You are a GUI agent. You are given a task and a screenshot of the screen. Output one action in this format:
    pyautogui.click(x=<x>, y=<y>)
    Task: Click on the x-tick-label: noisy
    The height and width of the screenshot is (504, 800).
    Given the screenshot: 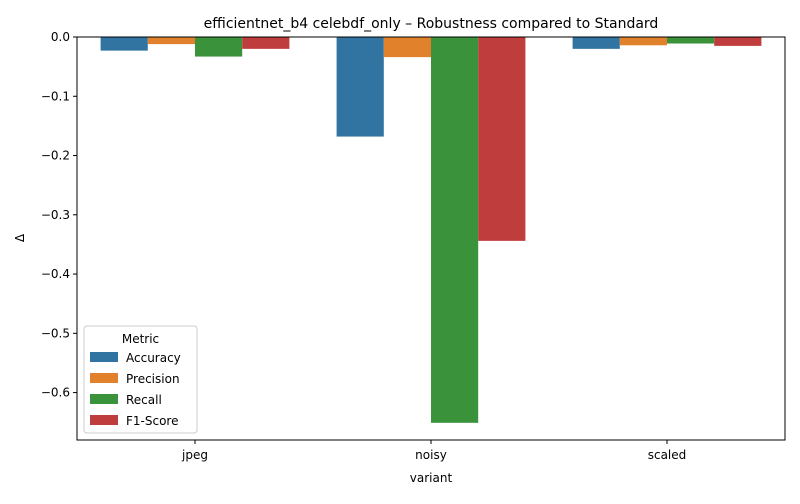 What is the action you would take?
    pyautogui.click(x=431, y=455)
    